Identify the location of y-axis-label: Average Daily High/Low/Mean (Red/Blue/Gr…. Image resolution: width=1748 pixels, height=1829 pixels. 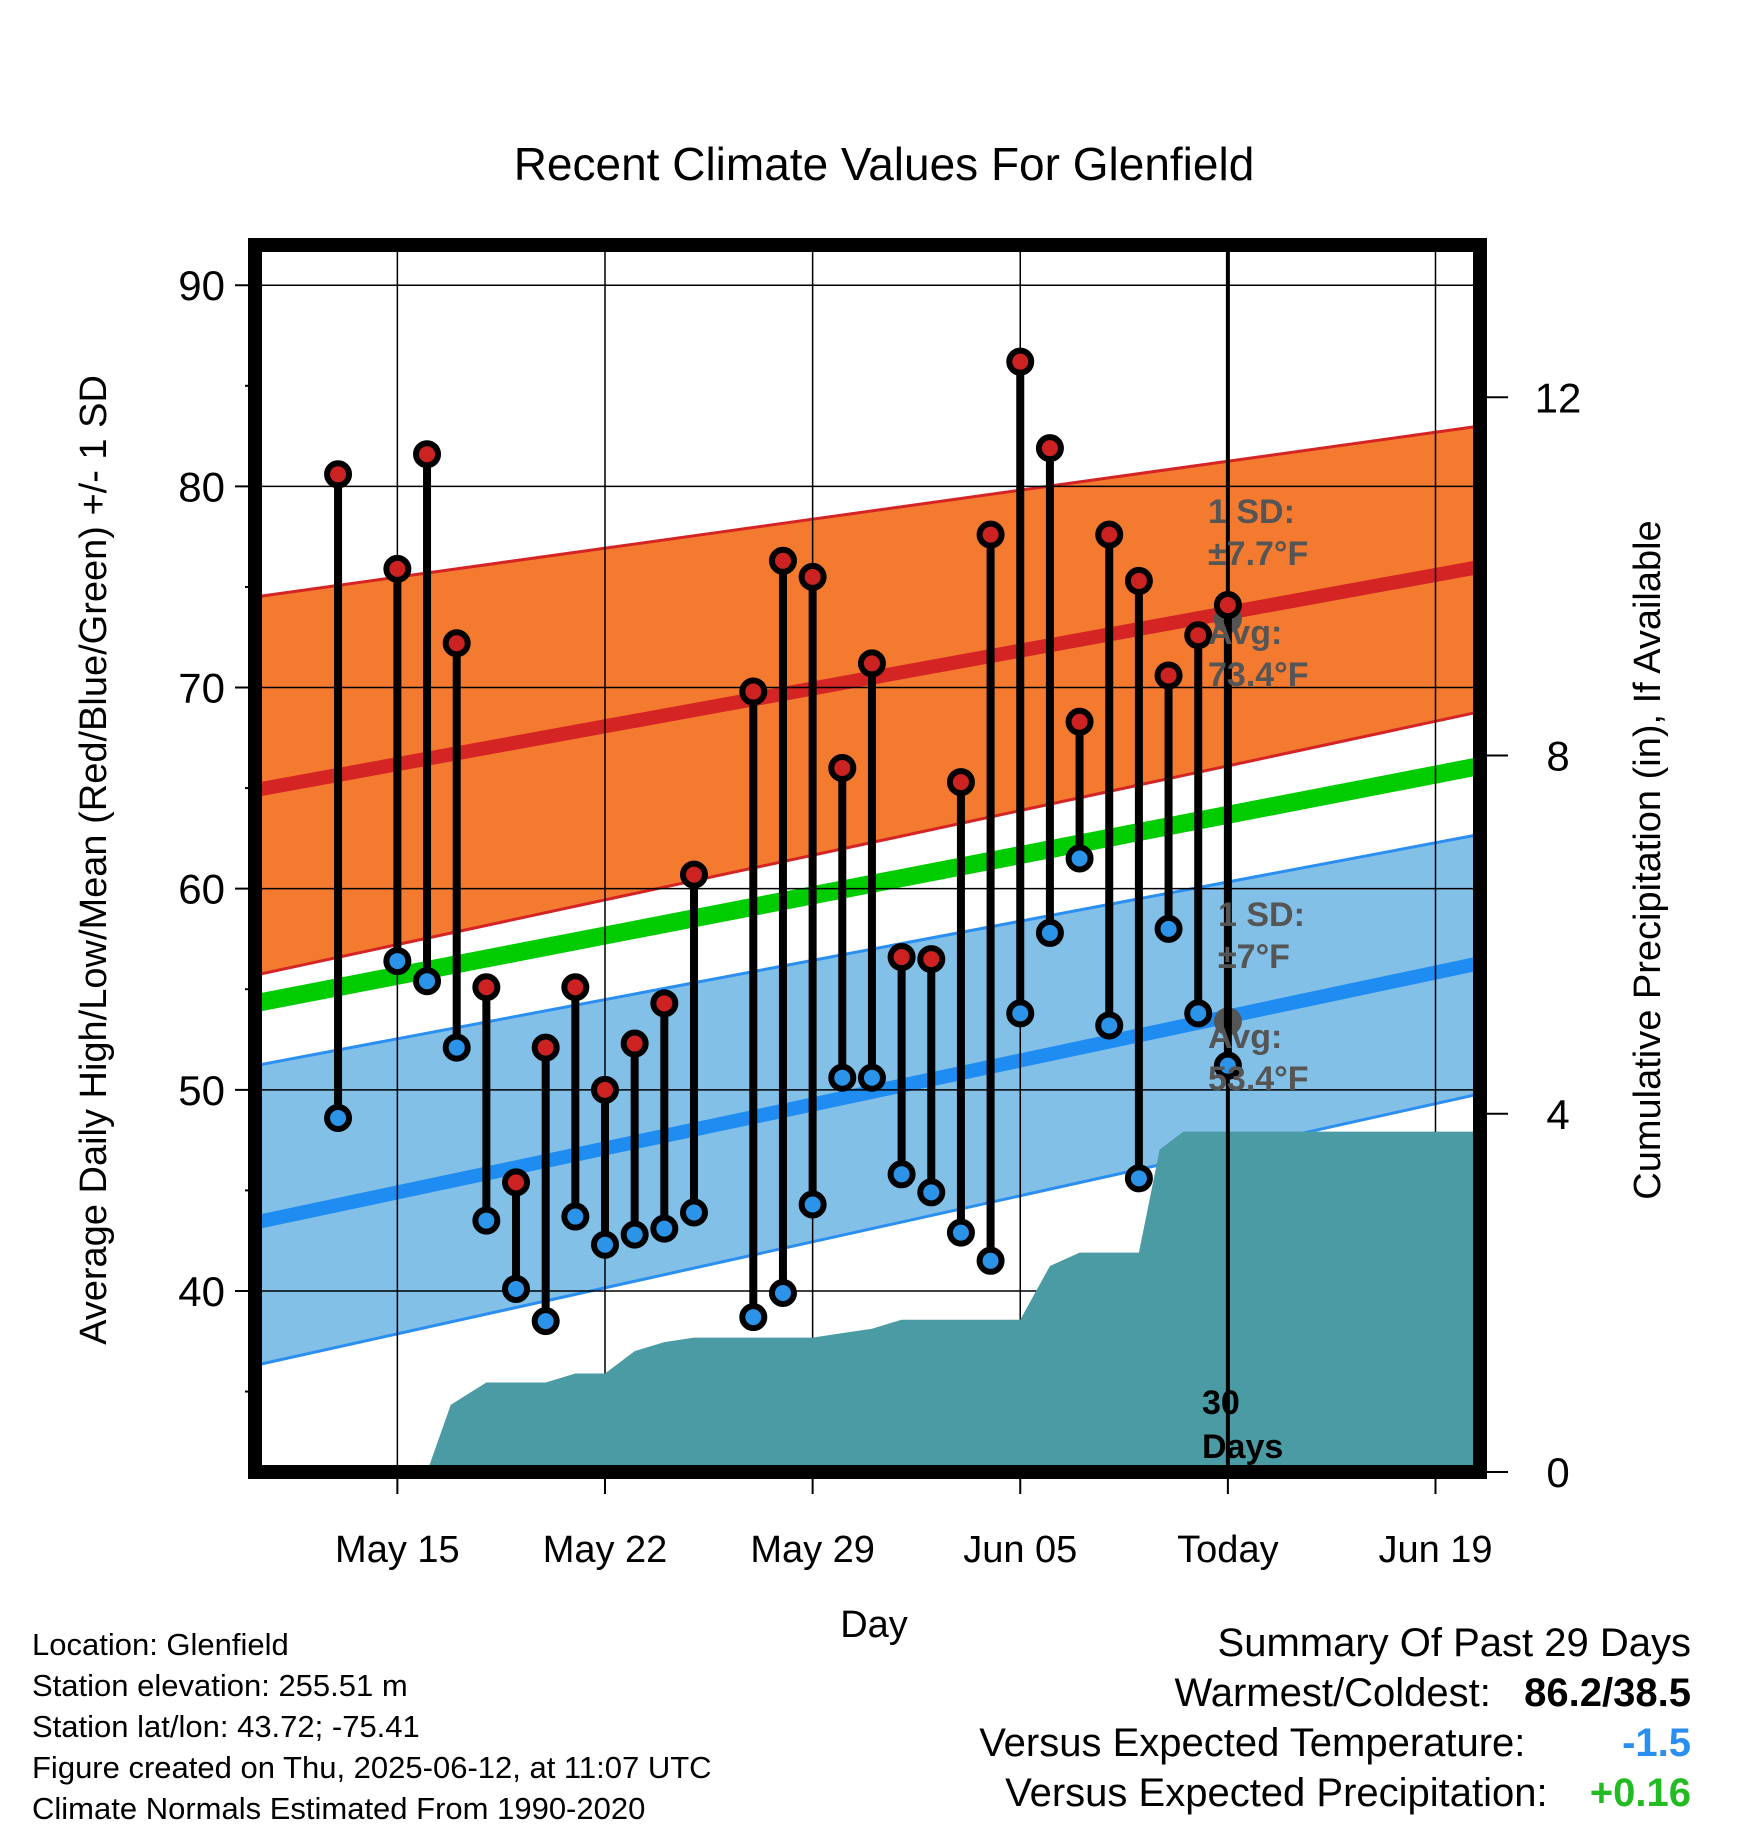
(94, 860).